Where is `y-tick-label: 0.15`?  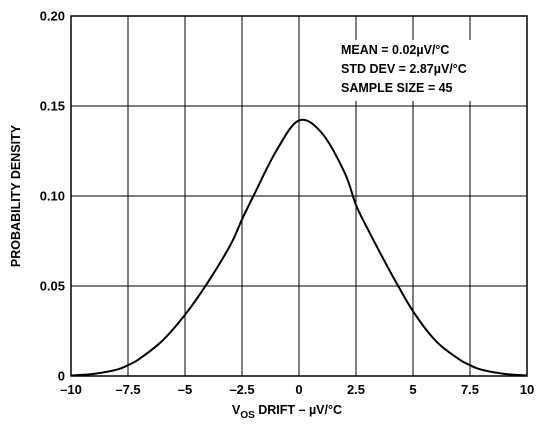
y-tick-label: 0.15 is located at coordinates (52, 106).